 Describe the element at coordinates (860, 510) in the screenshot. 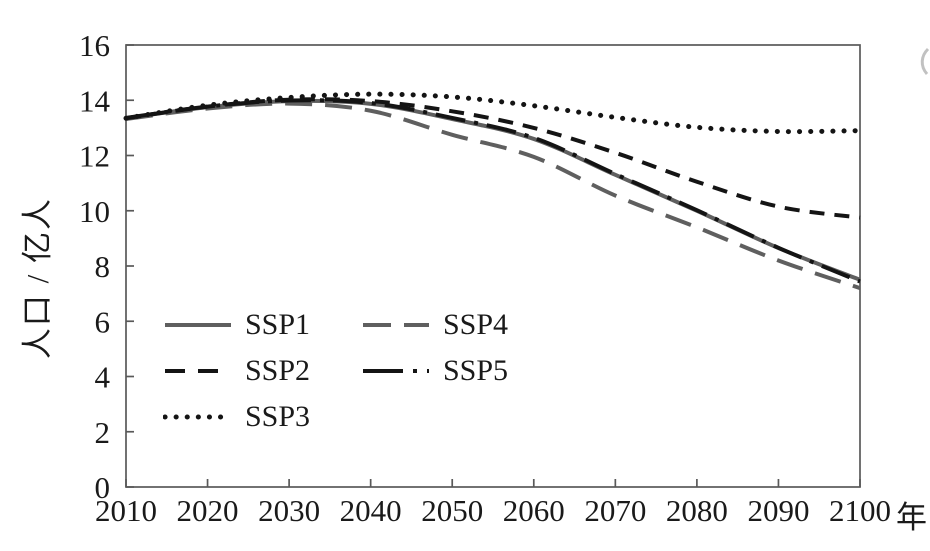

I see `x-tick-label: 2100` at that location.